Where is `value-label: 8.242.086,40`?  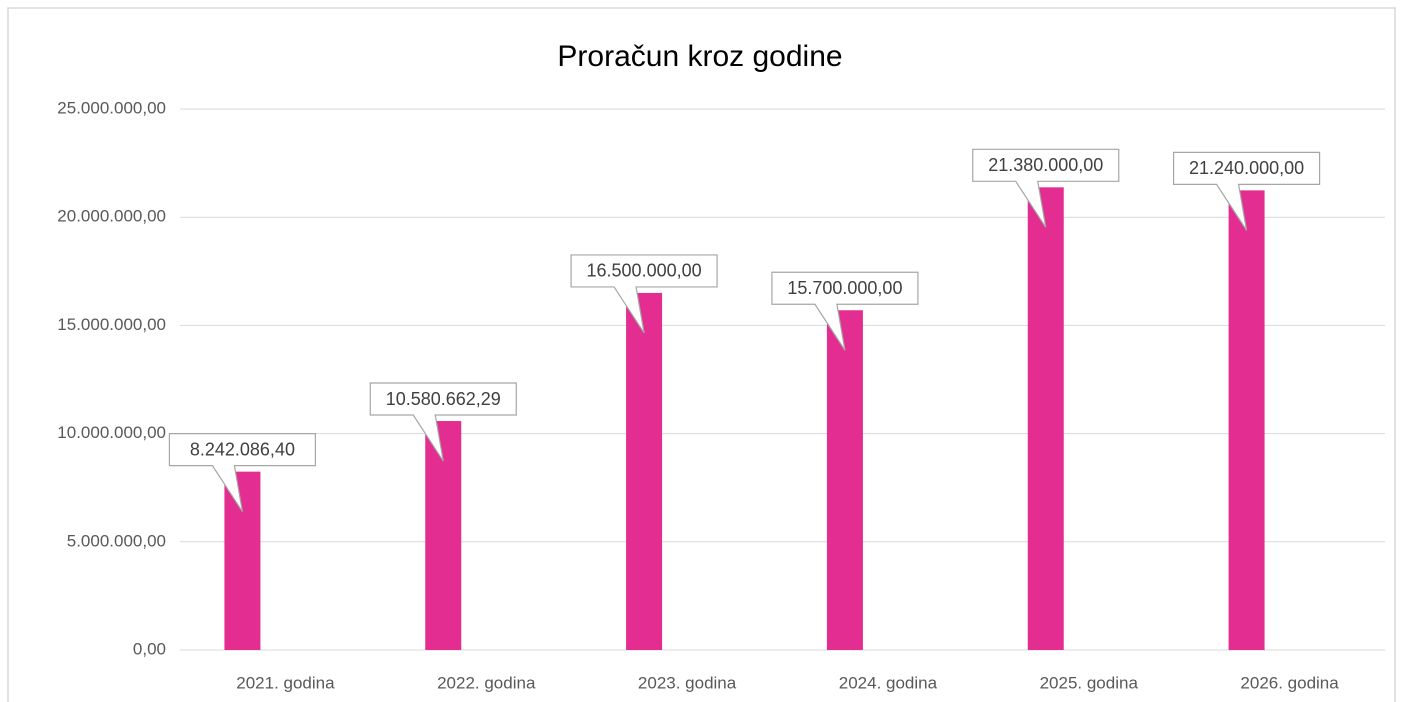 value-label: 8.242.086,40 is located at coordinates (242, 449).